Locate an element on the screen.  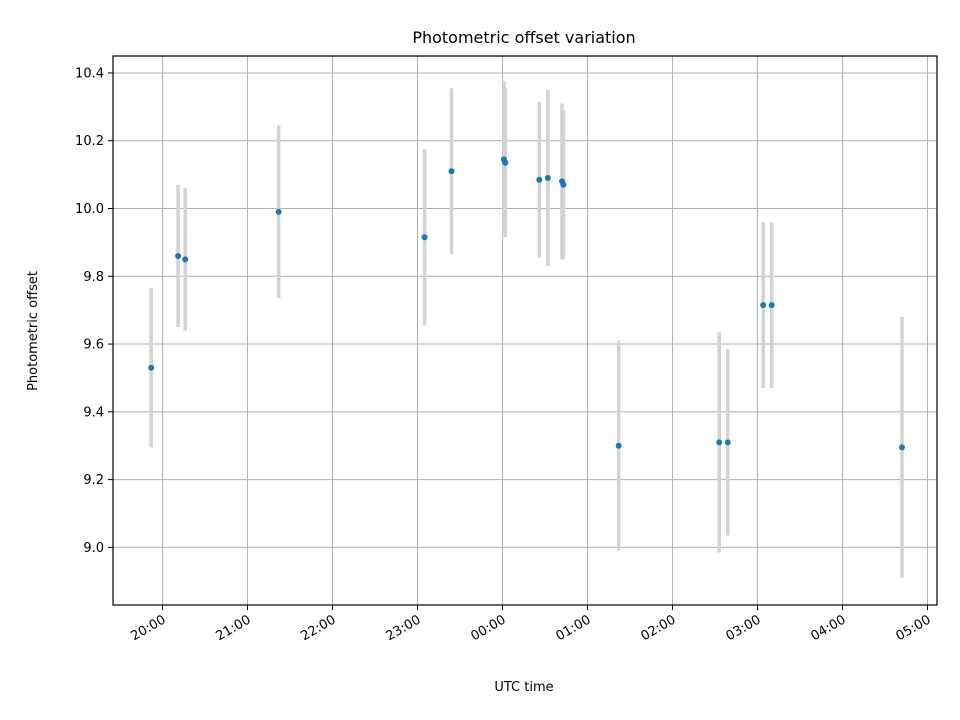
y-tick-label: 10.2 is located at coordinates (89, 141).